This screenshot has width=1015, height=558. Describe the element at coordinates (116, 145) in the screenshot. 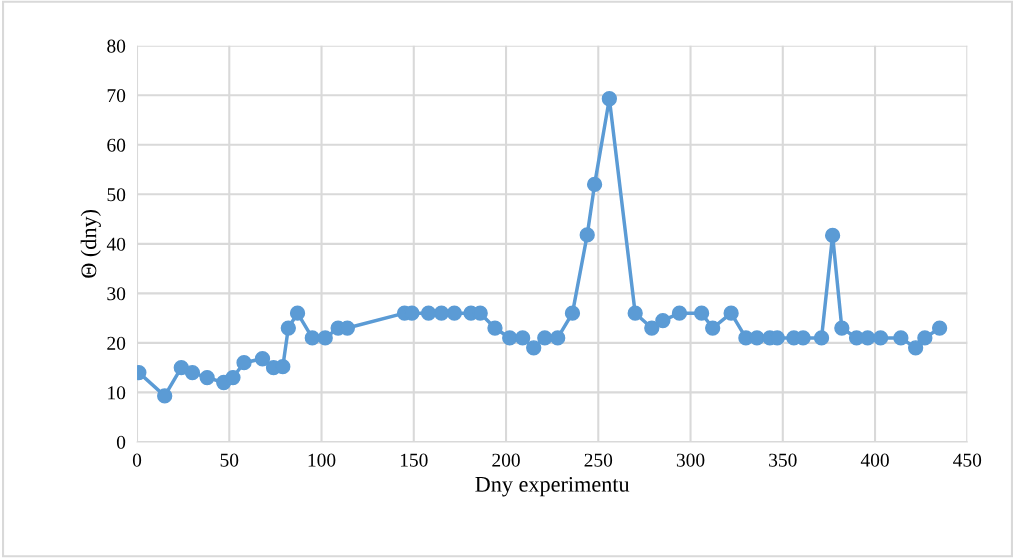

I see `y-tick-label: 60` at that location.